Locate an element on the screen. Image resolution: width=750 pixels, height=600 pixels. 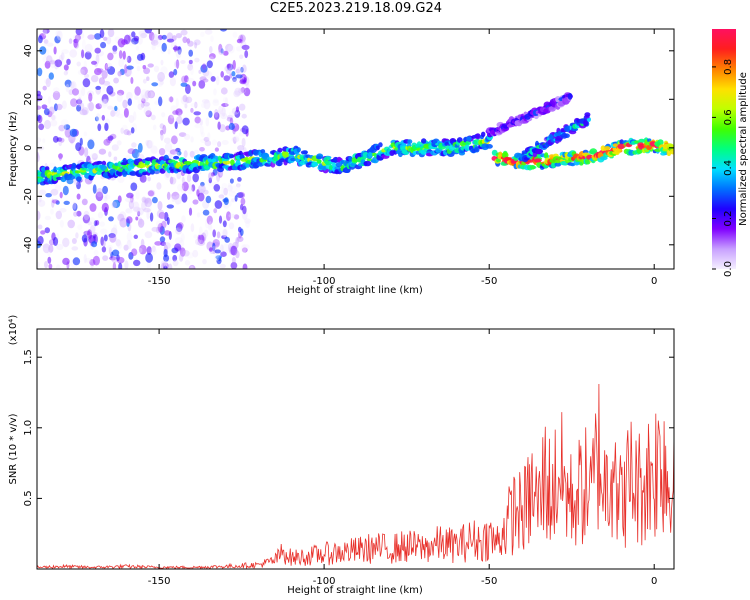
colorbar-label: Normalized spectral amplitude is located at coordinates (743, 149).